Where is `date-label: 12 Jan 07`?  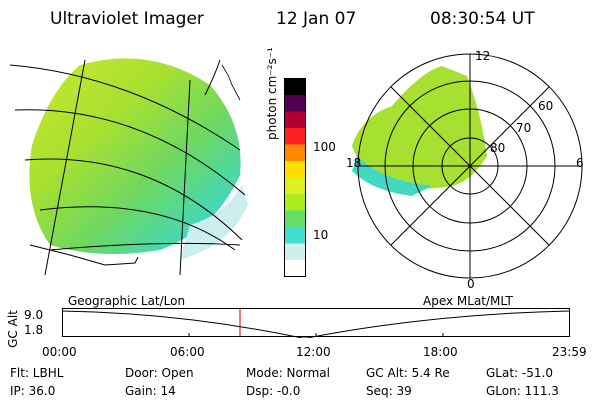 date-label: 12 Jan 07 is located at coordinates (316, 19).